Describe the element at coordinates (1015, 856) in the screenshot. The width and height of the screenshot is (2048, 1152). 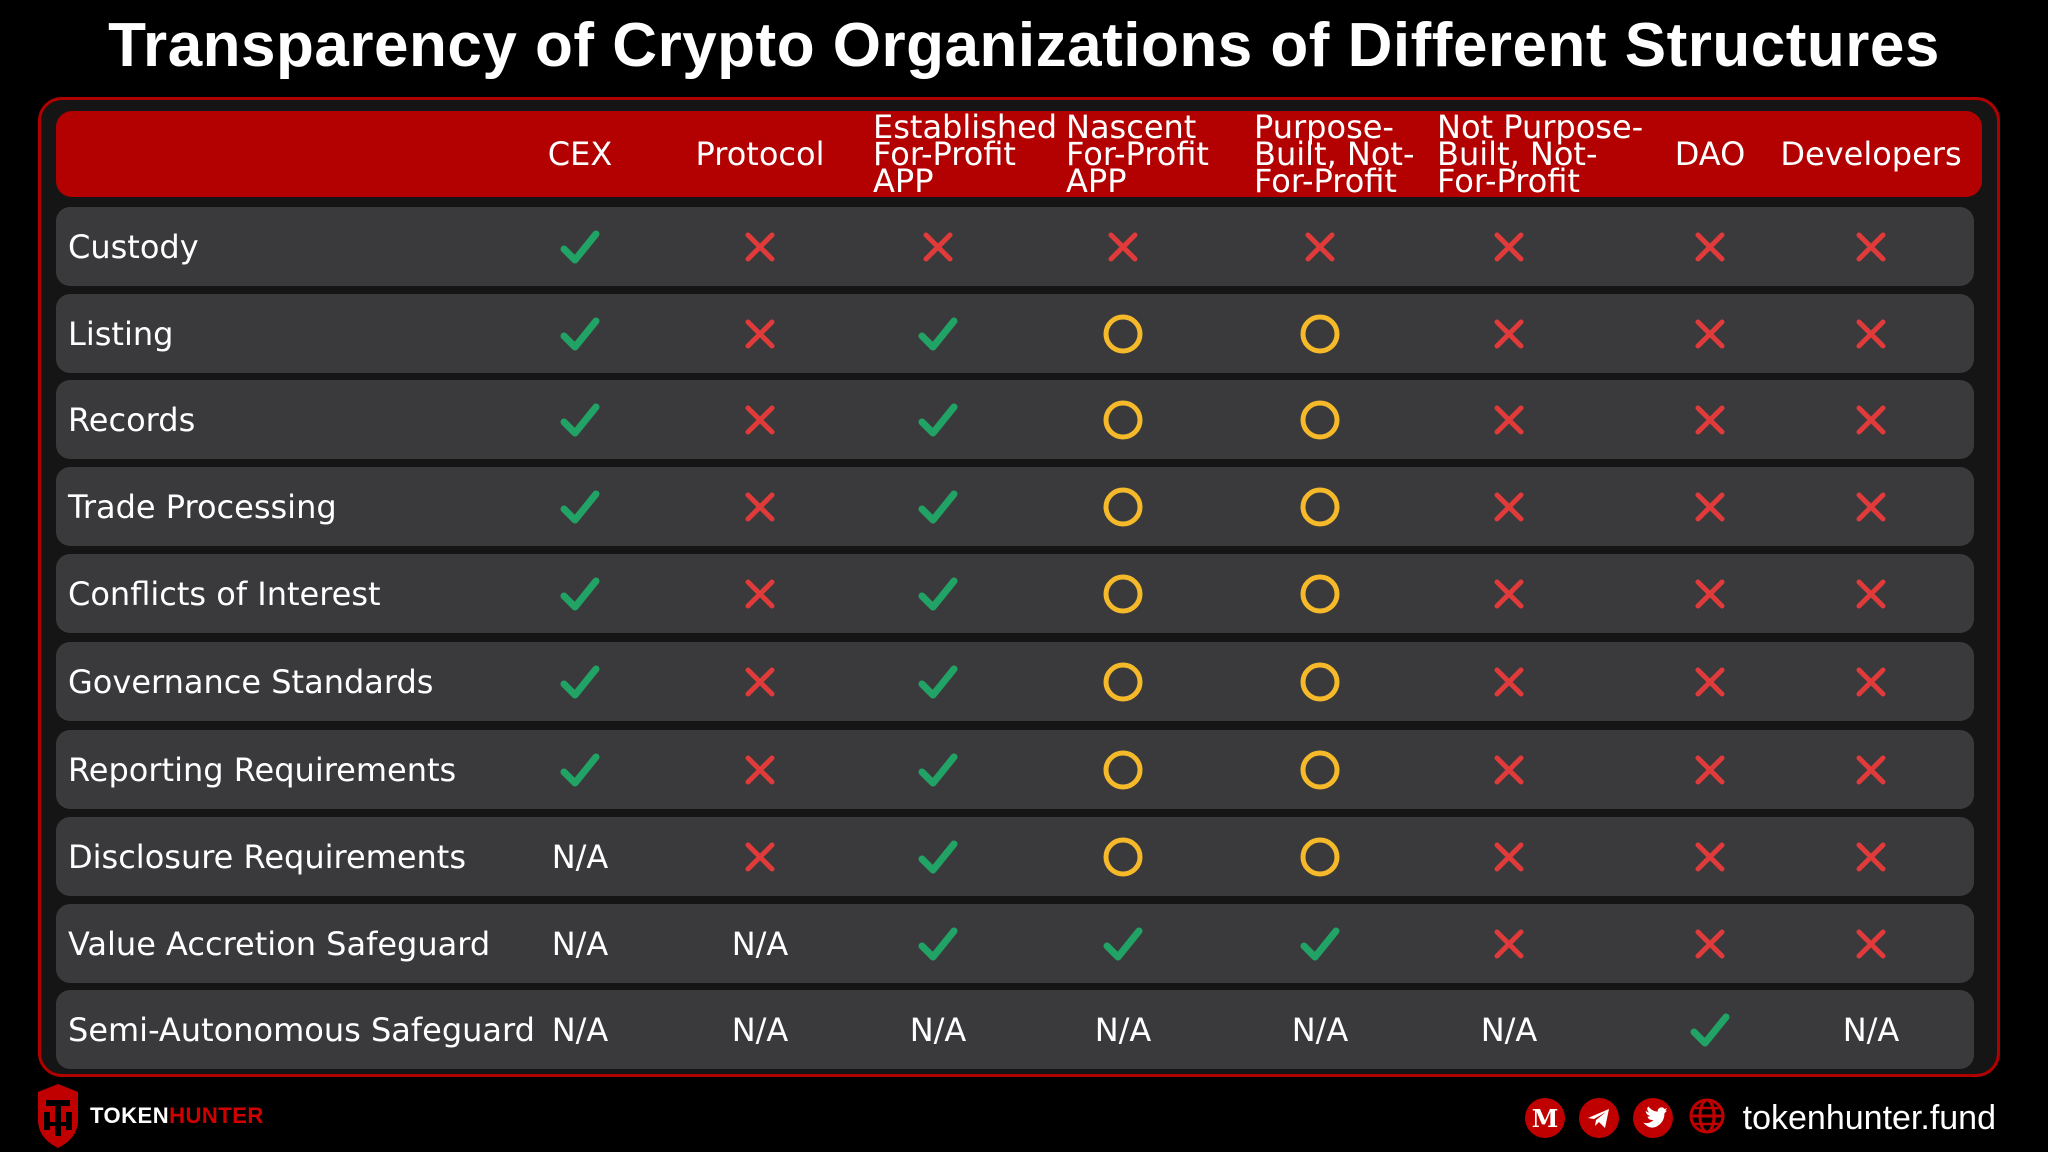
I see `table-row: Disclosure Requirements N/A` at that location.